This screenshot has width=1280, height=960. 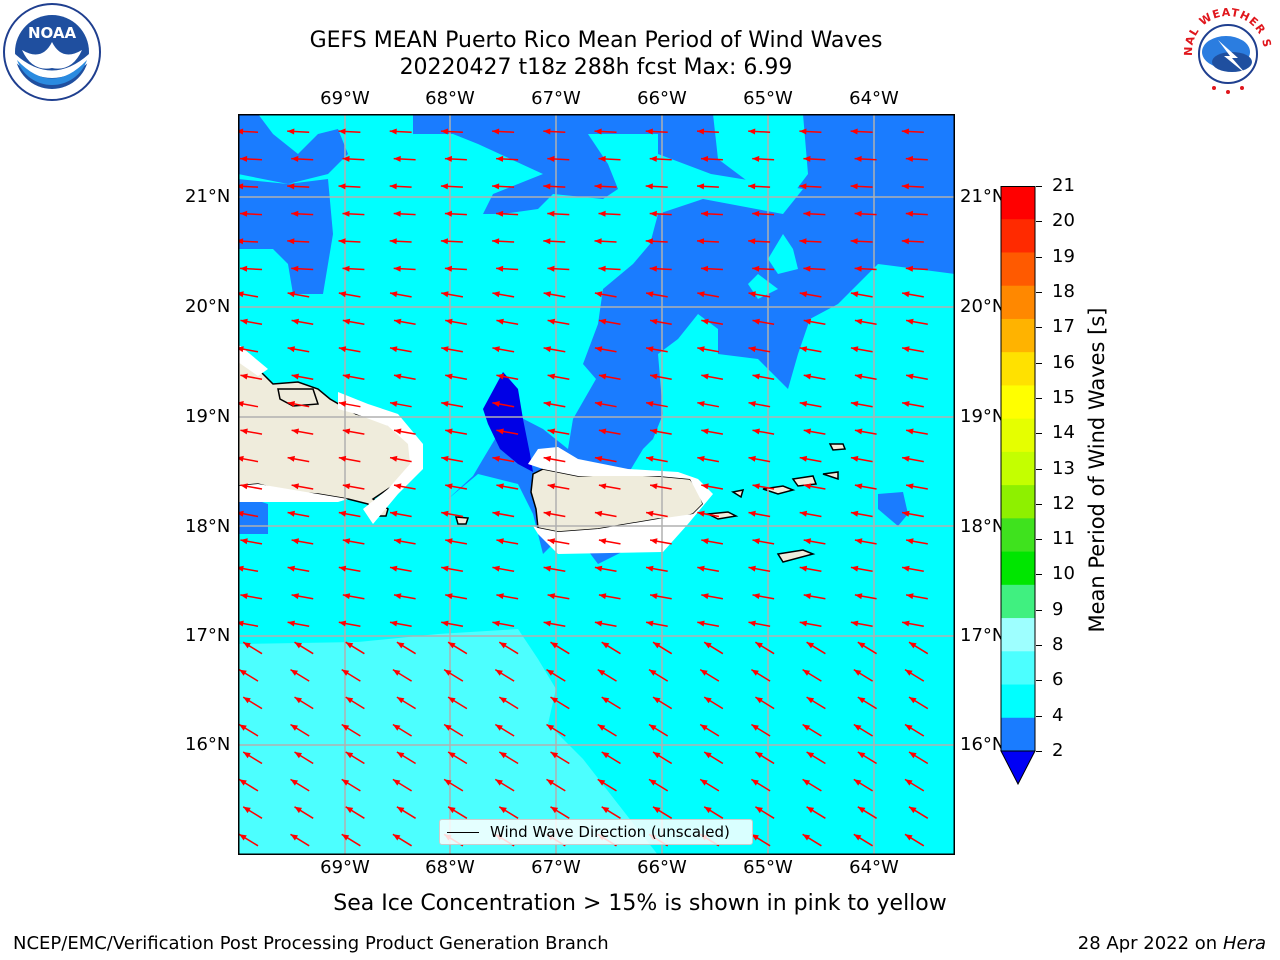 What do you see at coordinates (1058, 645) in the screenshot?
I see `colorbar-tick-label: 8` at bounding box center [1058, 645].